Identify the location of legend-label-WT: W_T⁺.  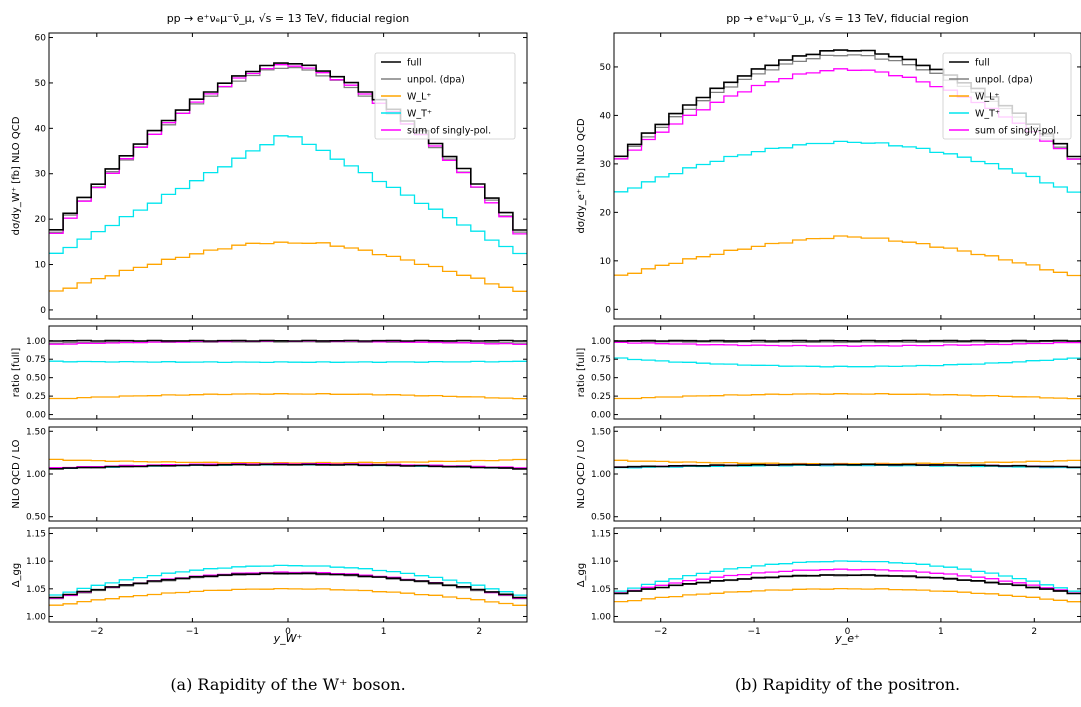
(419, 114).